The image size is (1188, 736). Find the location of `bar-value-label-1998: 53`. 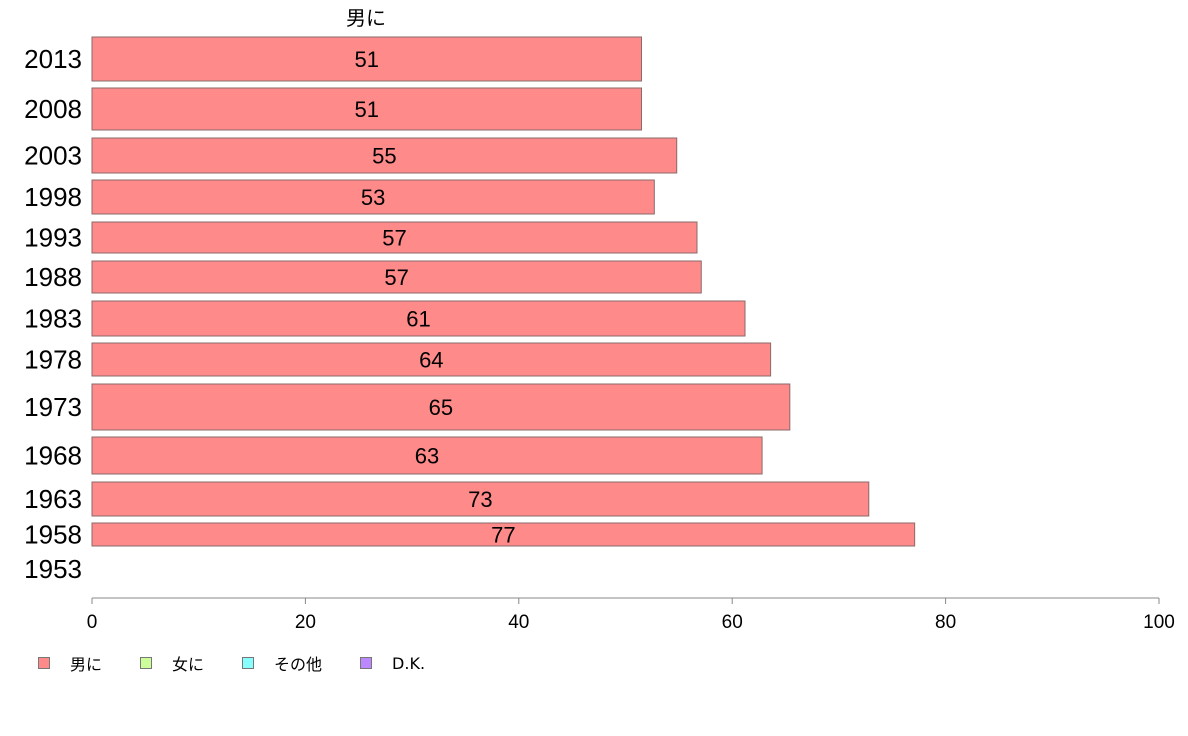

bar-value-label-1998: 53 is located at coordinates (373, 197).